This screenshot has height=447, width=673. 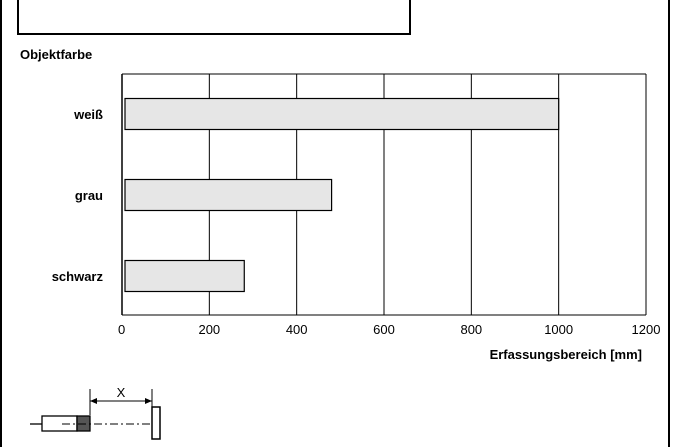 I want to click on sensor-diagram: X, so click(x=95, y=412).